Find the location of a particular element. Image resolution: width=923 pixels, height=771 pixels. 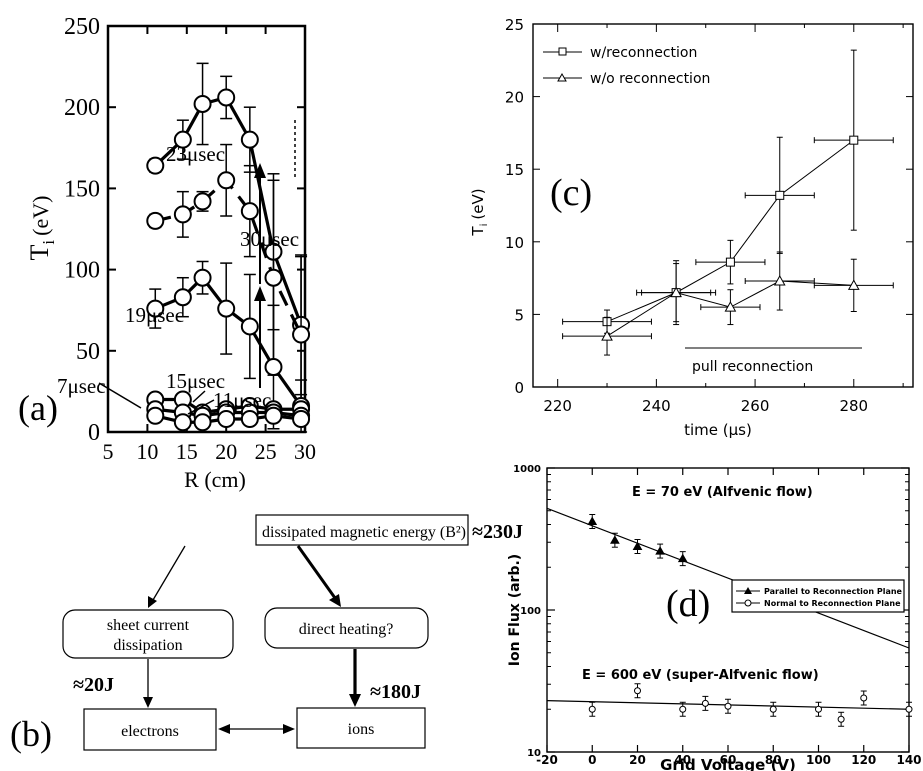

box-direct-heating-text: direct heating? is located at coordinates (346, 629).